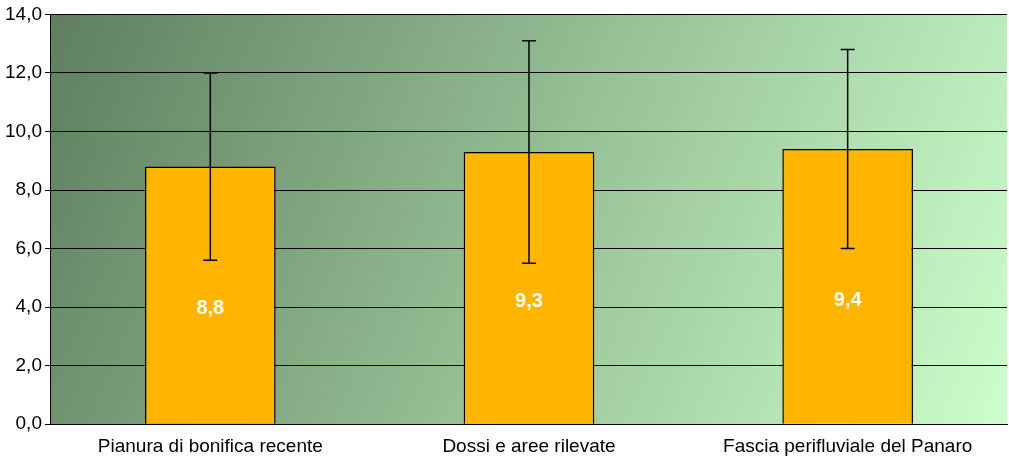 This screenshot has width=1009, height=461. What do you see at coordinates (848, 445) in the screenshot?
I see `x-tick-label: Fascia perifluviale del Panaro` at bounding box center [848, 445].